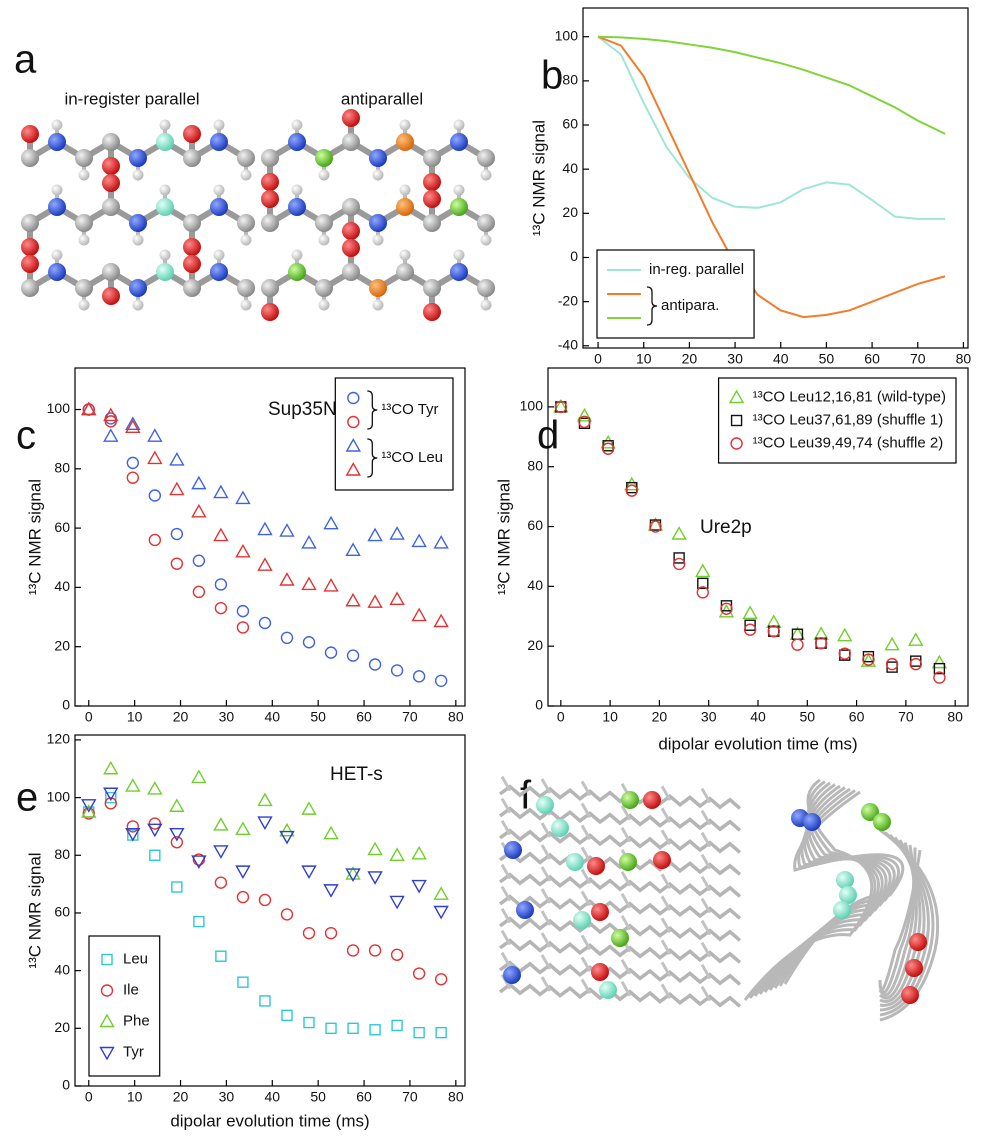 The width and height of the screenshot is (990, 1136). What do you see at coordinates (872, 359) in the screenshot?
I see `x-tick-label: 60` at bounding box center [872, 359].